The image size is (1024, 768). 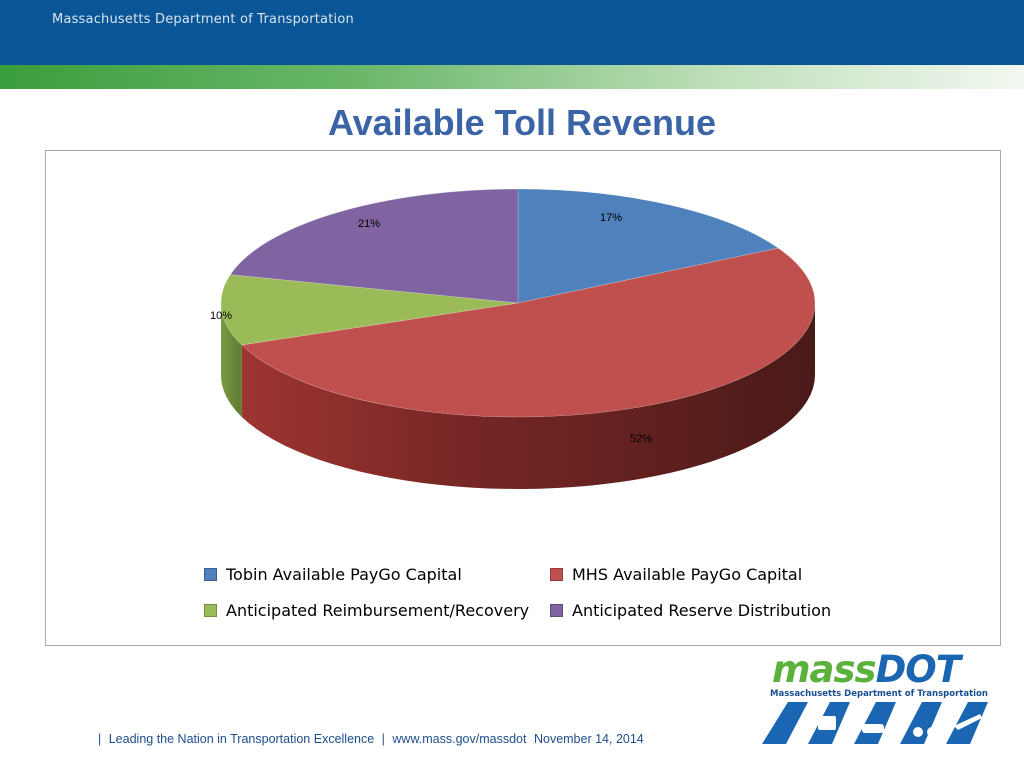 What do you see at coordinates (702, 610) in the screenshot?
I see `legend-label: Anticipated Reserve Distribution` at bounding box center [702, 610].